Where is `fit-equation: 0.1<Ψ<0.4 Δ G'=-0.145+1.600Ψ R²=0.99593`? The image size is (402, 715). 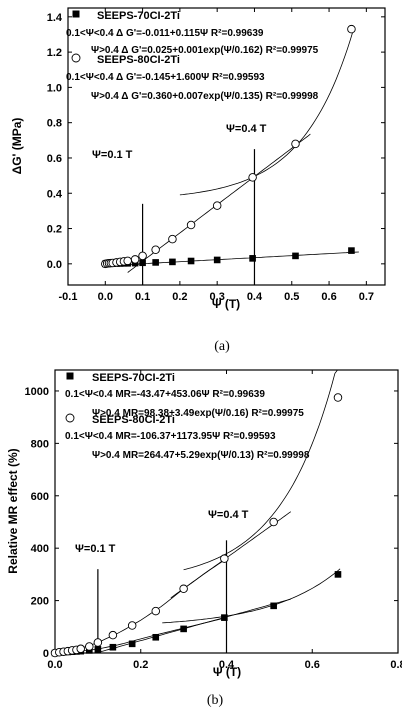 fit-equation: 0.1<Ψ<0.4 Δ G'=-0.145+1.600Ψ R²=0.99593 is located at coordinates (165, 77).